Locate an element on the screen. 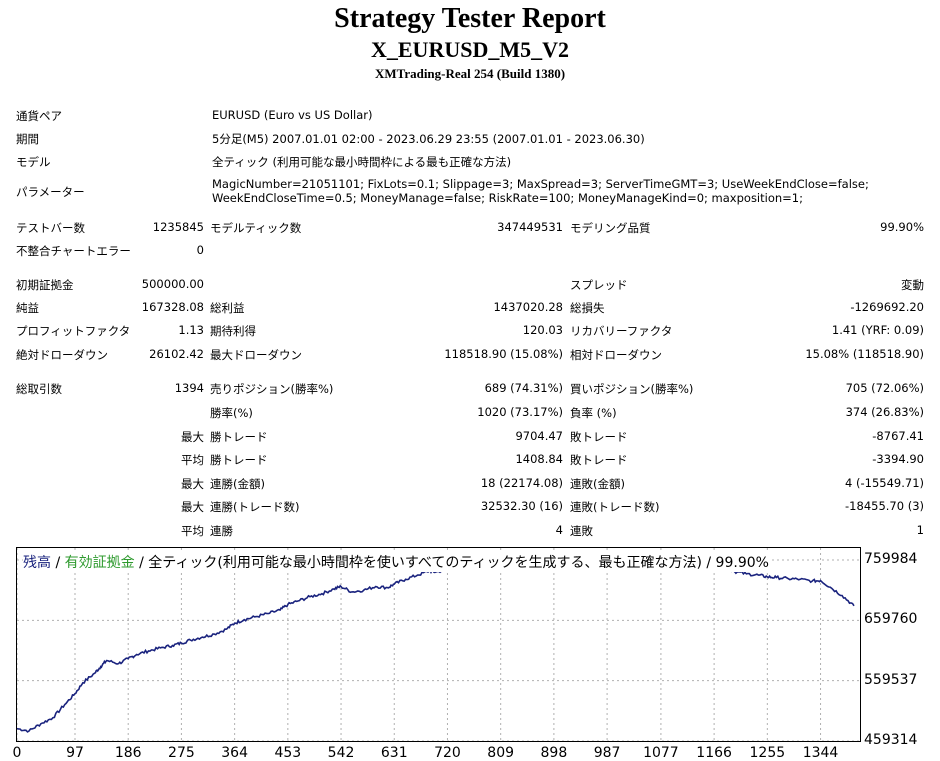 The height and width of the screenshot is (761, 940). trades-value: 1394 is located at coordinates (189, 388).